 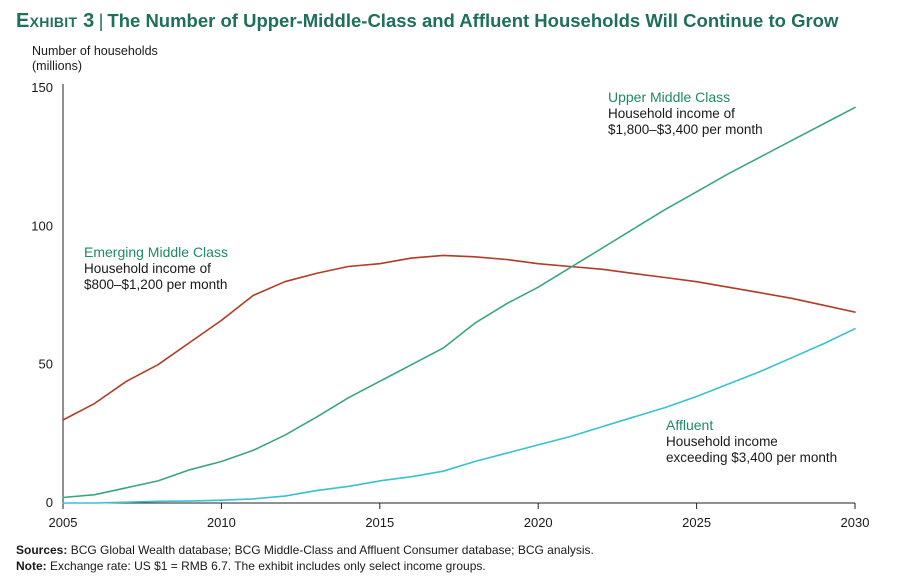 I want to click on x-tick-label: 2025, so click(x=696, y=522).